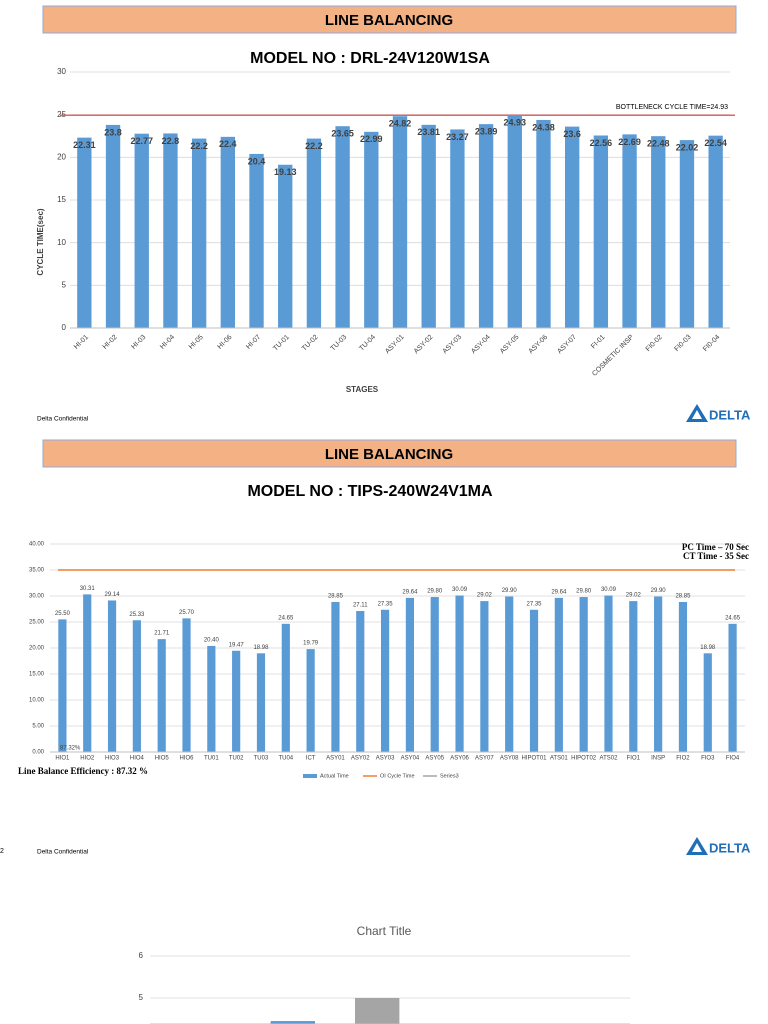  Describe the element at coordinates (598, 342) in the screenshot. I see `x-tick-label: FI-01` at that location.